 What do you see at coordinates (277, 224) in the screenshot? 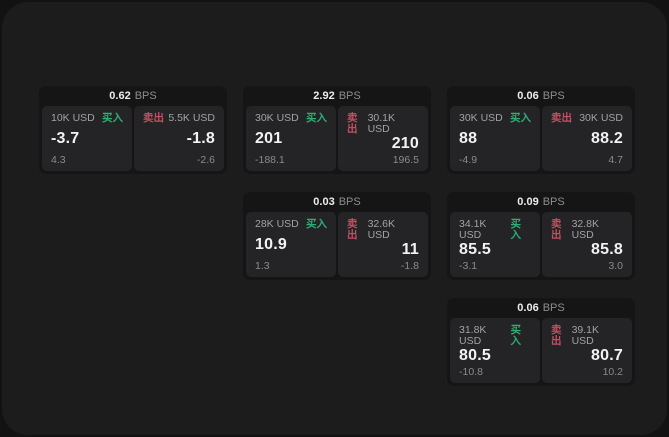
I see `buy-amount: 28K USD` at bounding box center [277, 224].